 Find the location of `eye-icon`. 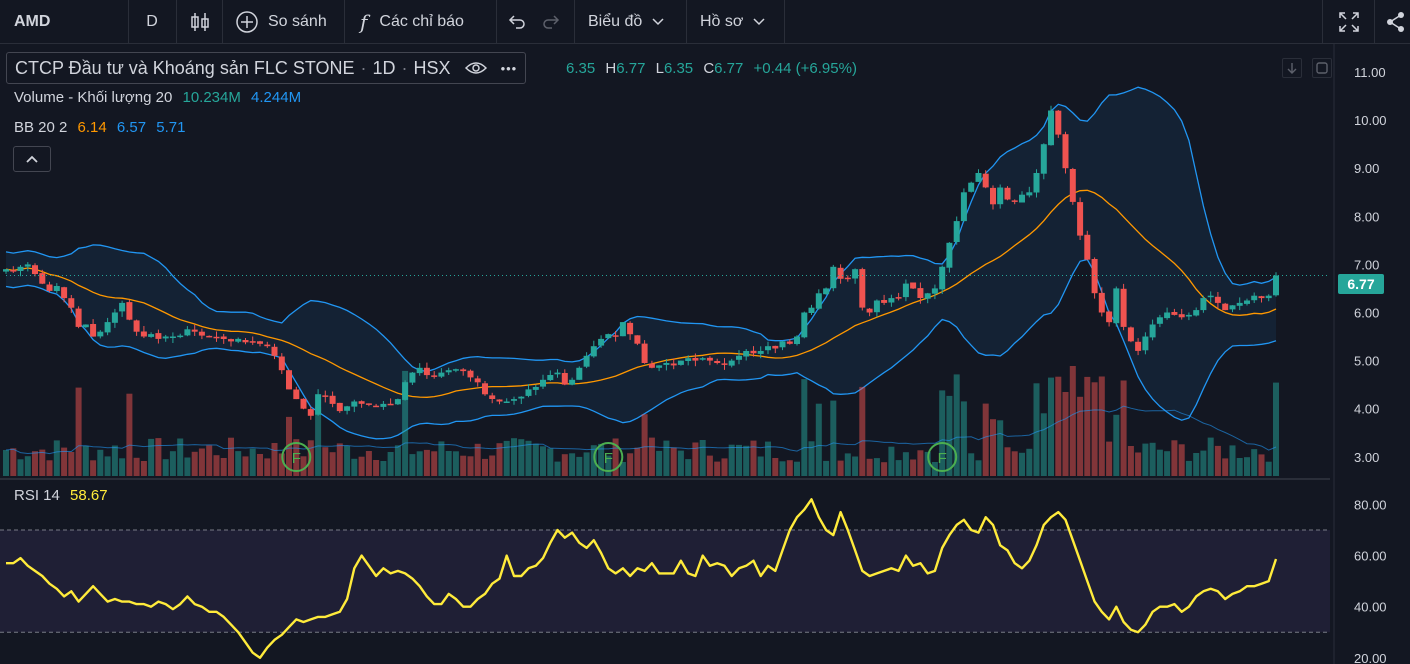

eye-icon is located at coordinates (475, 68).